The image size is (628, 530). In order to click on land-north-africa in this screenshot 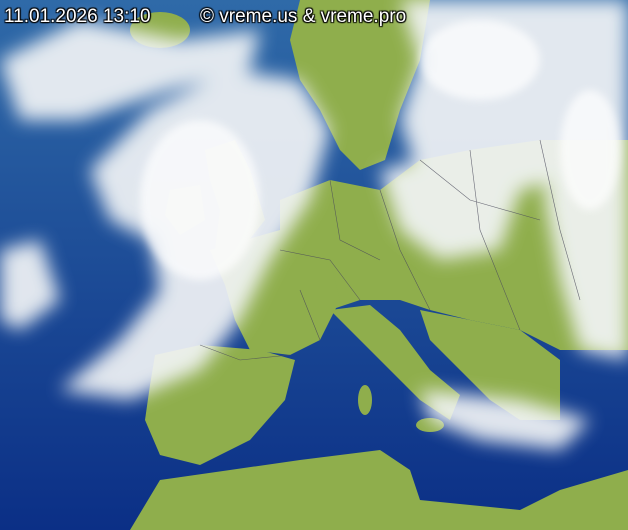, I will do `click(379, 490)`.